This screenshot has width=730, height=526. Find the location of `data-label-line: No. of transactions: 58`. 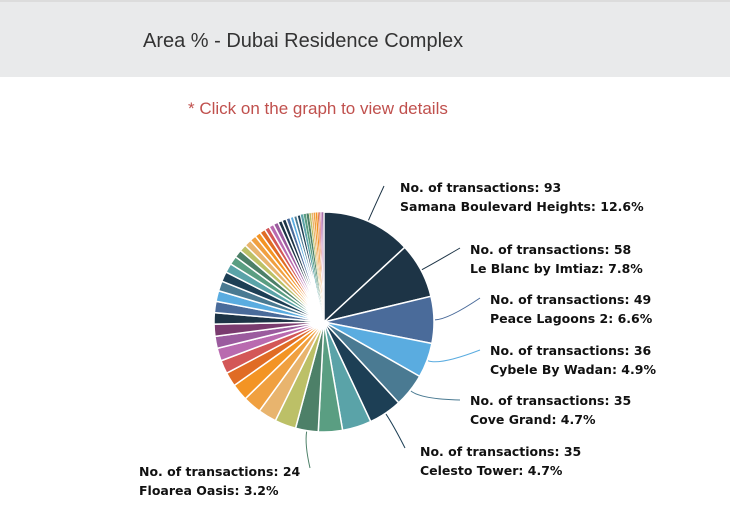

data-label-line: No. of transactions: 58 is located at coordinates (551, 249).